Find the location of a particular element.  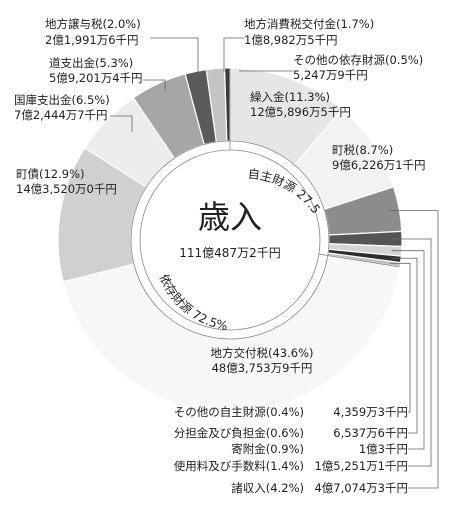

slice-label-10: 道支出金(5.3%) is located at coordinates (91, 63).